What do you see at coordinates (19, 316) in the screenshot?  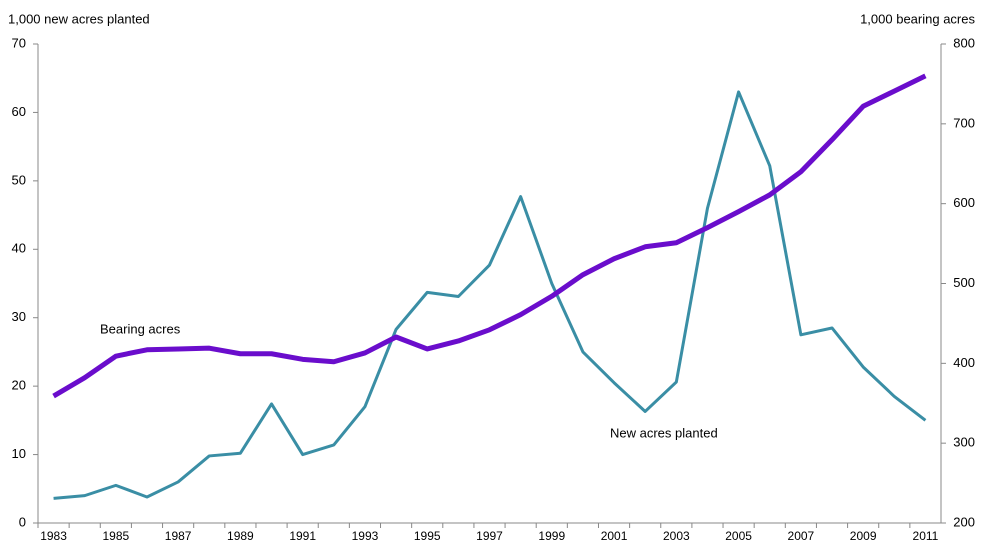 I see `y-tick-label: 30` at bounding box center [19, 316].